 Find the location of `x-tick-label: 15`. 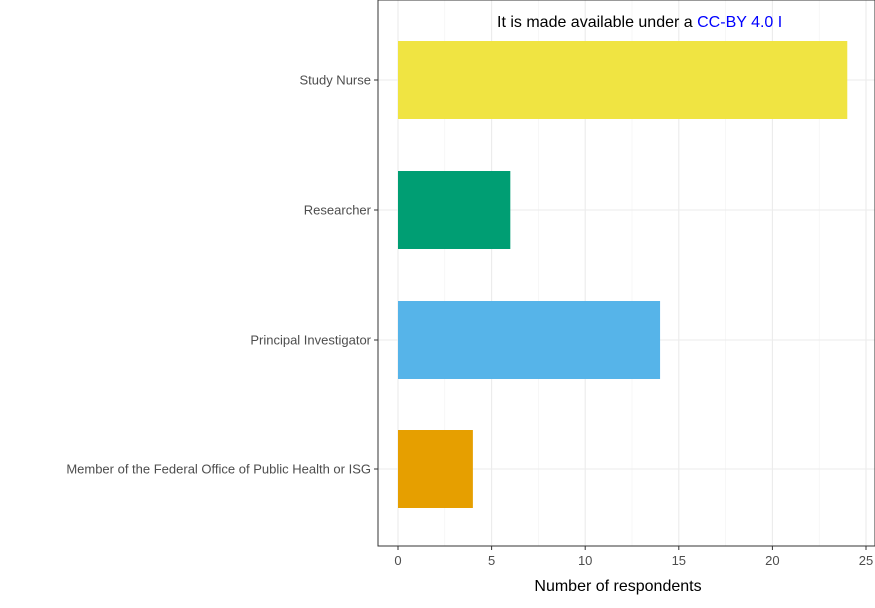

x-tick-label: 15 is located at coordinates (679, 560).